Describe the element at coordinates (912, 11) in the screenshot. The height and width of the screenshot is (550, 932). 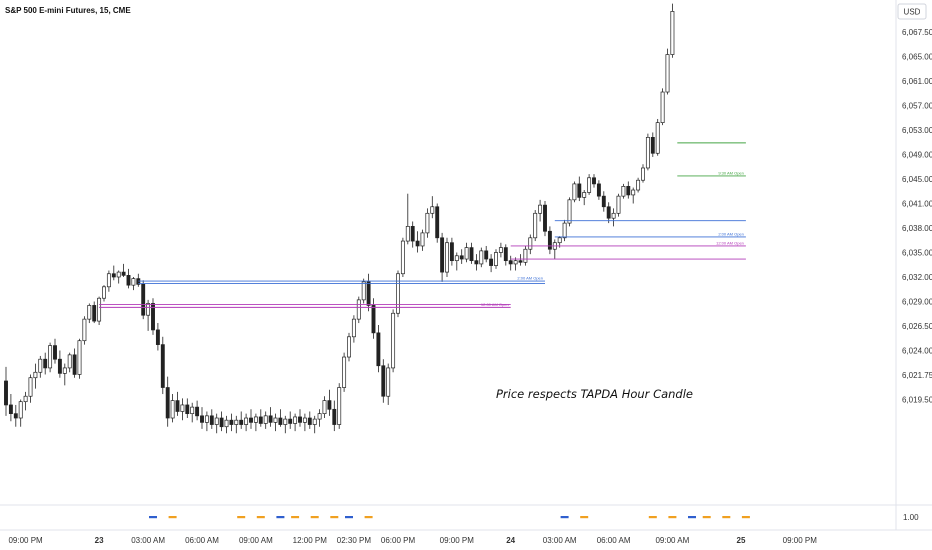
I see `currency-button: USD` at that location.